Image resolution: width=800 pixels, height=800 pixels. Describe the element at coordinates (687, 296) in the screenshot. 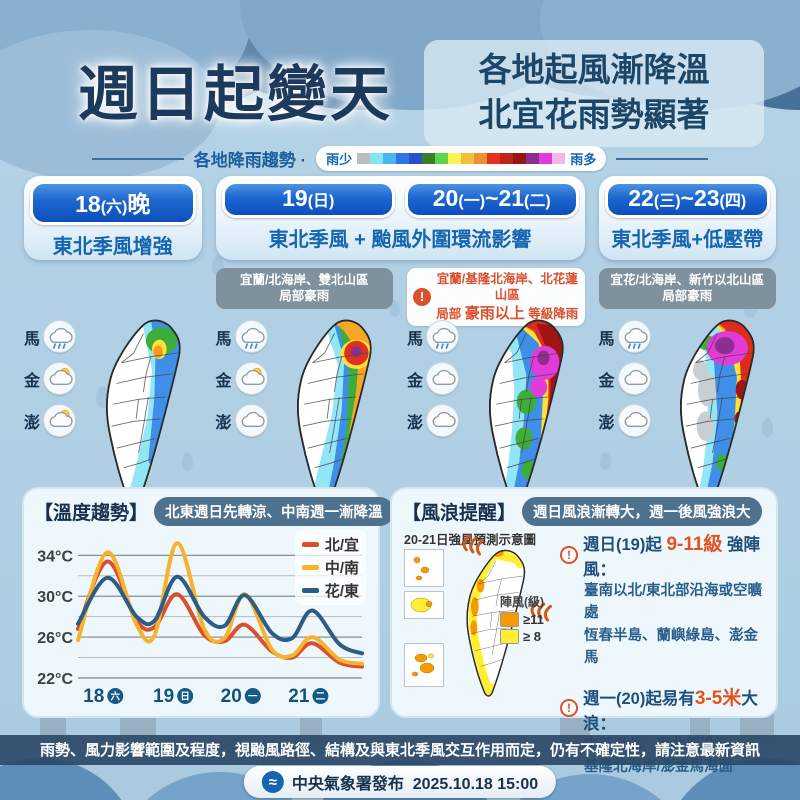

I see `rain-note-22-23-line2: 局部豪雨` at that location.